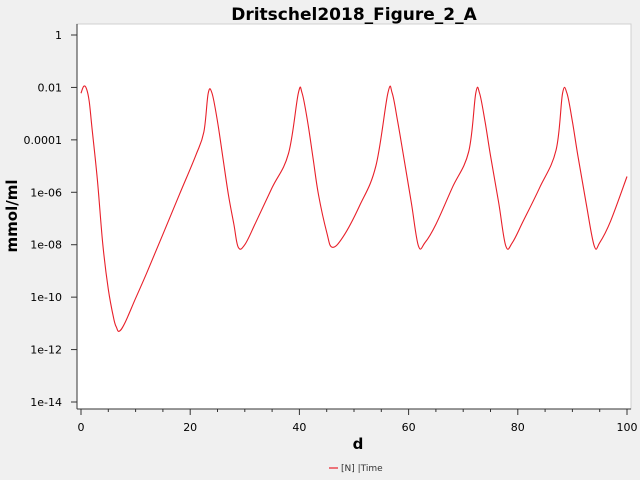 This screenshot has width=640, height=480. What do you see at coordinates (12, 216) in the screenshot?
I see `y-axis-label: mmol/ml` at bounding box center [12, 216].